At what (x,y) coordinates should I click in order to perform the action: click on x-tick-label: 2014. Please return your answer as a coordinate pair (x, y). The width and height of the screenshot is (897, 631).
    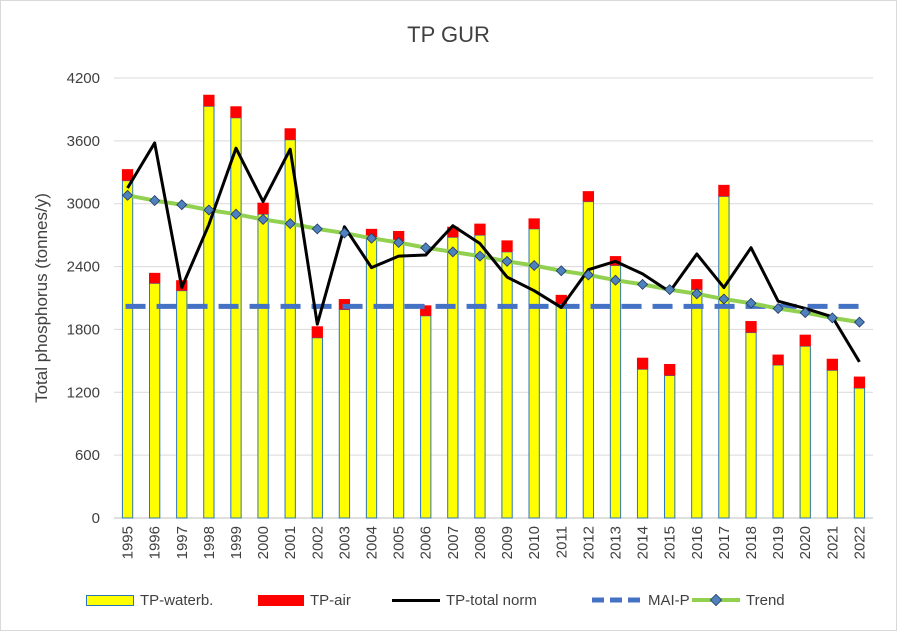
    Looking at the image, I should click on (643, 542).